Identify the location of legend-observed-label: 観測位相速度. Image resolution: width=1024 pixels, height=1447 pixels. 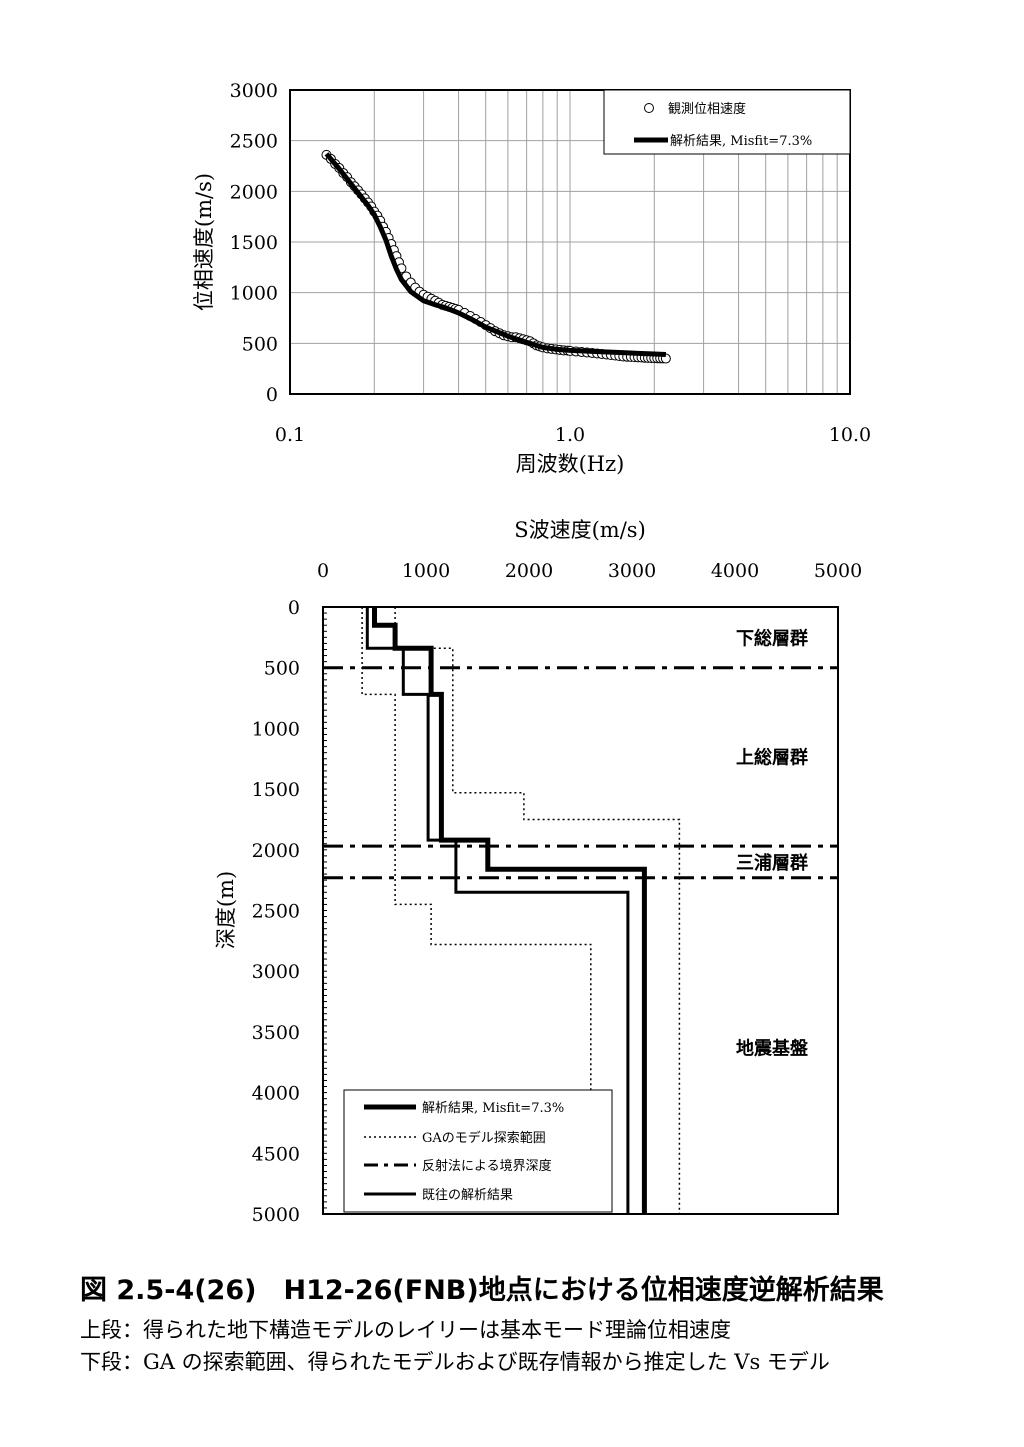
(707, 109).